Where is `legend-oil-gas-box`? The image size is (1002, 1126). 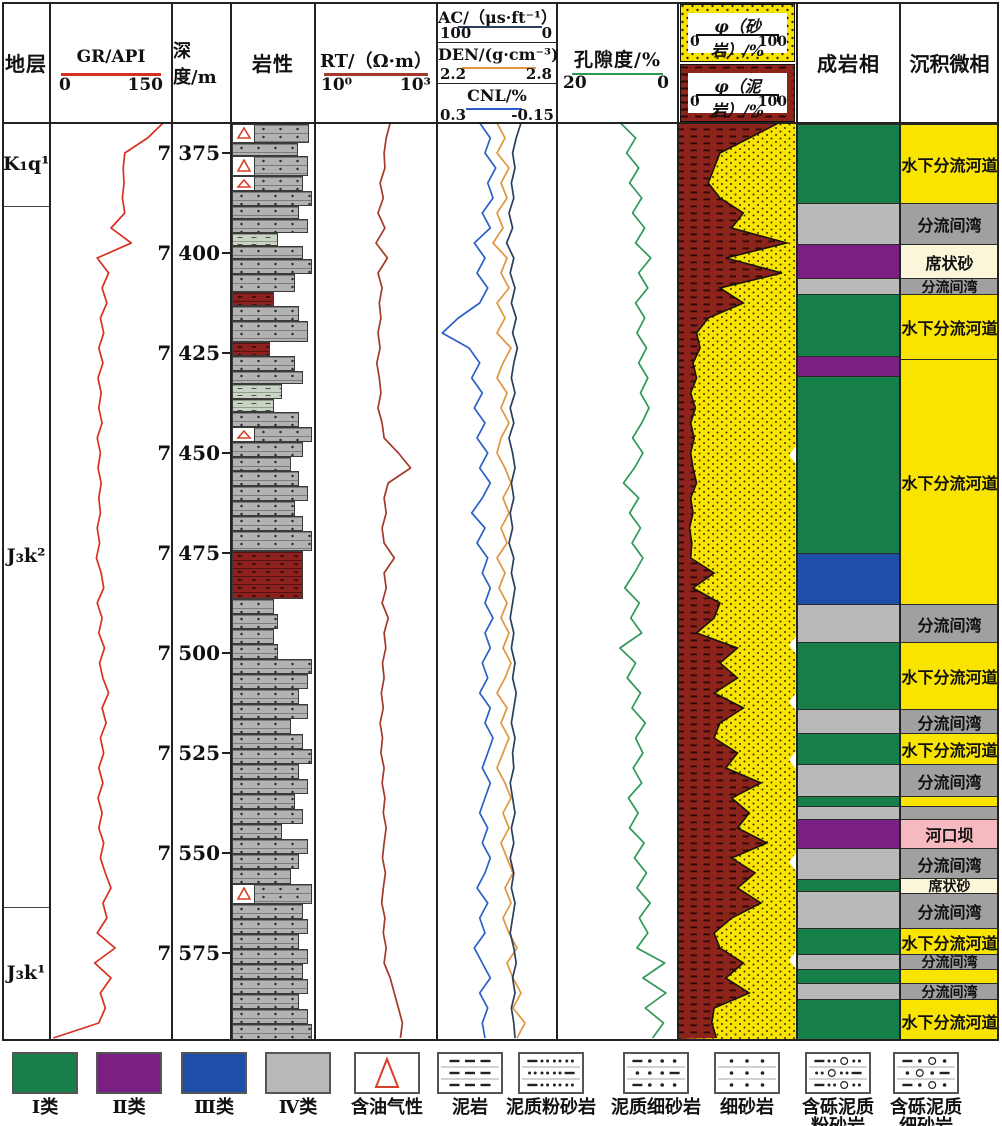
legend-oil-gas-box is located at coordinates (387, 1073).